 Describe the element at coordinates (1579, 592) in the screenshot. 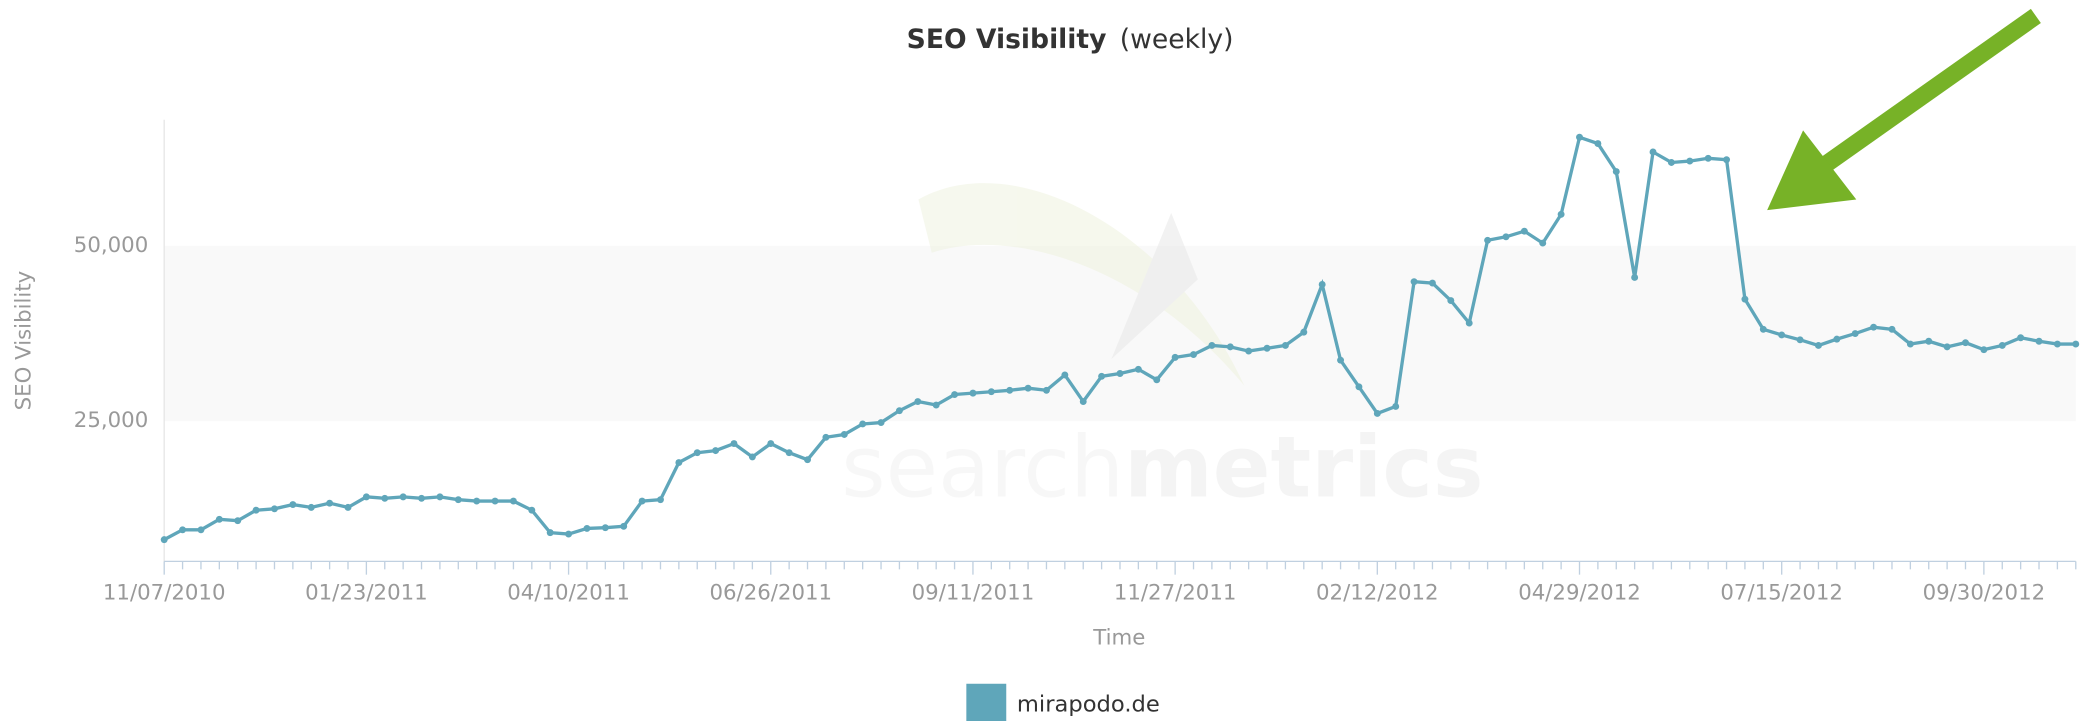

I see `x-tick-label: 04/29/2012` at that location.